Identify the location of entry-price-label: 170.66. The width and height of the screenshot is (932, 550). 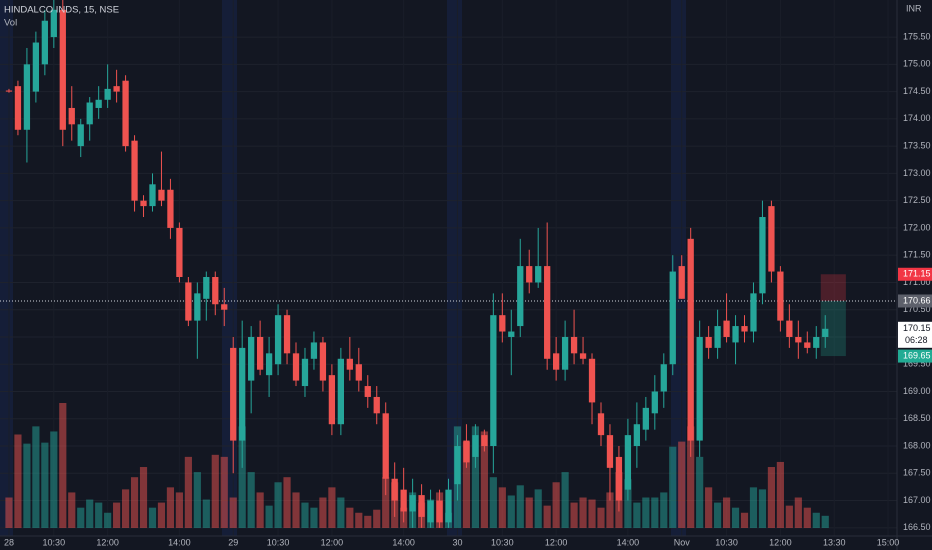
(917, 300).